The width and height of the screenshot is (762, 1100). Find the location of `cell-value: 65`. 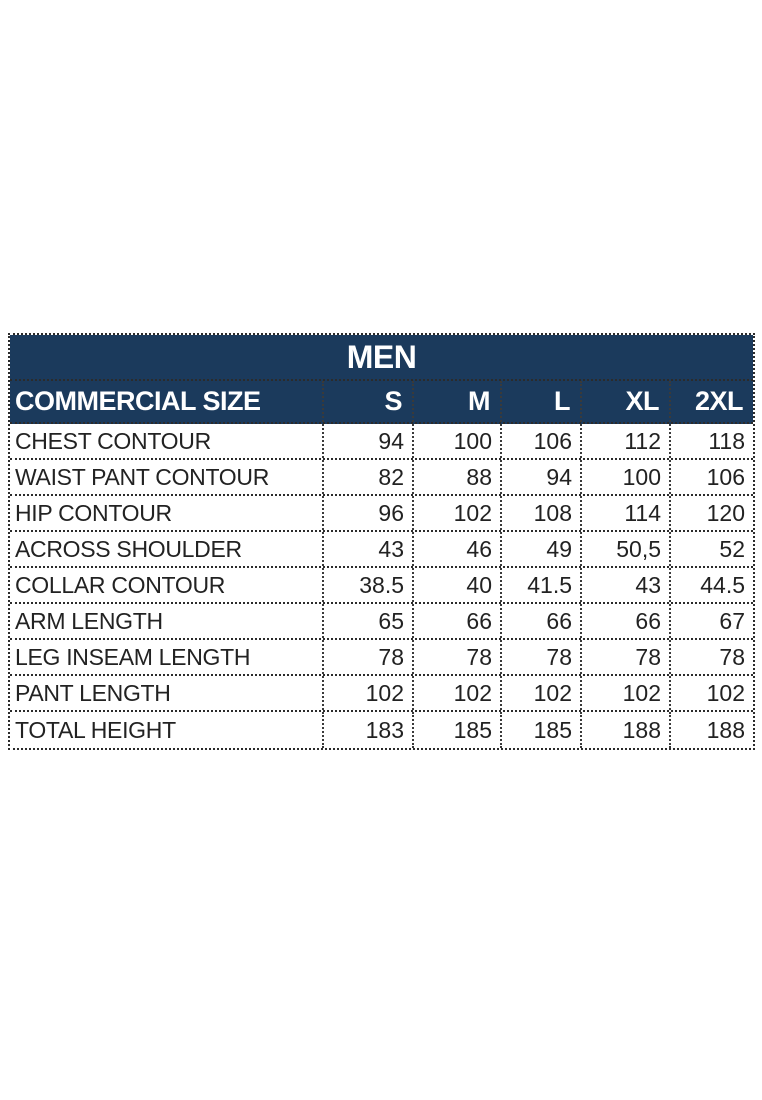

cell-value: 65 is located at coordinates (367, 621).